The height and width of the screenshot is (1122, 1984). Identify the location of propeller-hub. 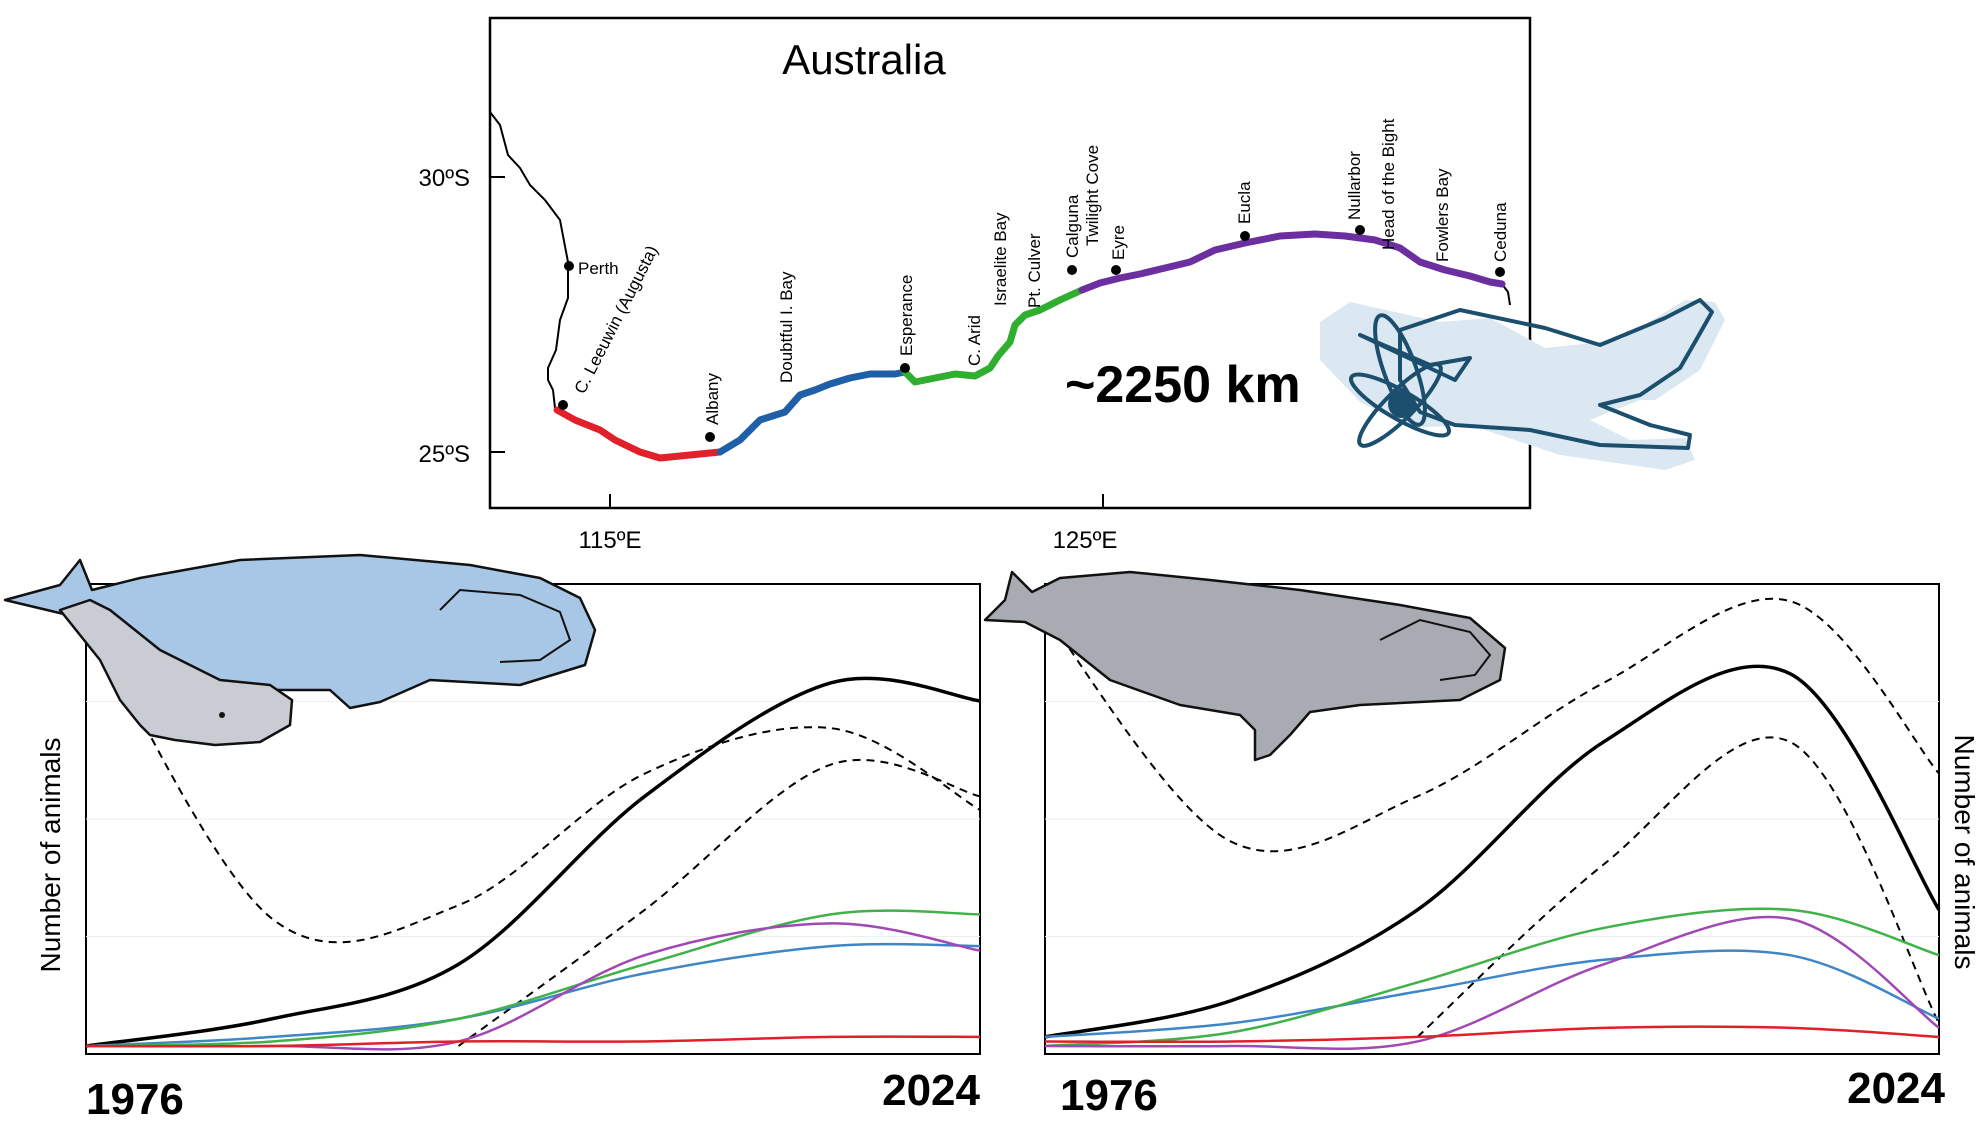
(1402, 404).